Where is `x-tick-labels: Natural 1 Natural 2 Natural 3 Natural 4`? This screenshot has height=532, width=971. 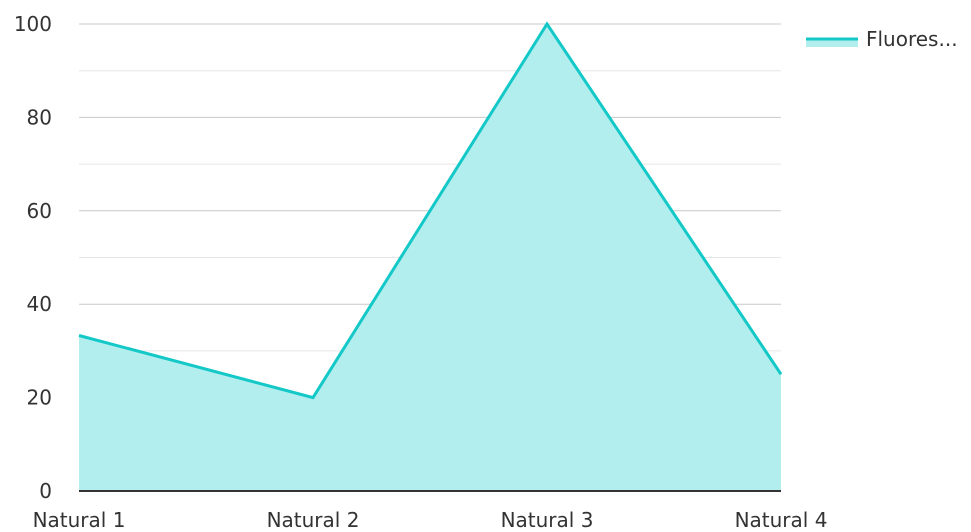 x-tick-labels: Natural 1 Natural 2 Natural 3 Natural 4 is located at coordinates (430, 520).